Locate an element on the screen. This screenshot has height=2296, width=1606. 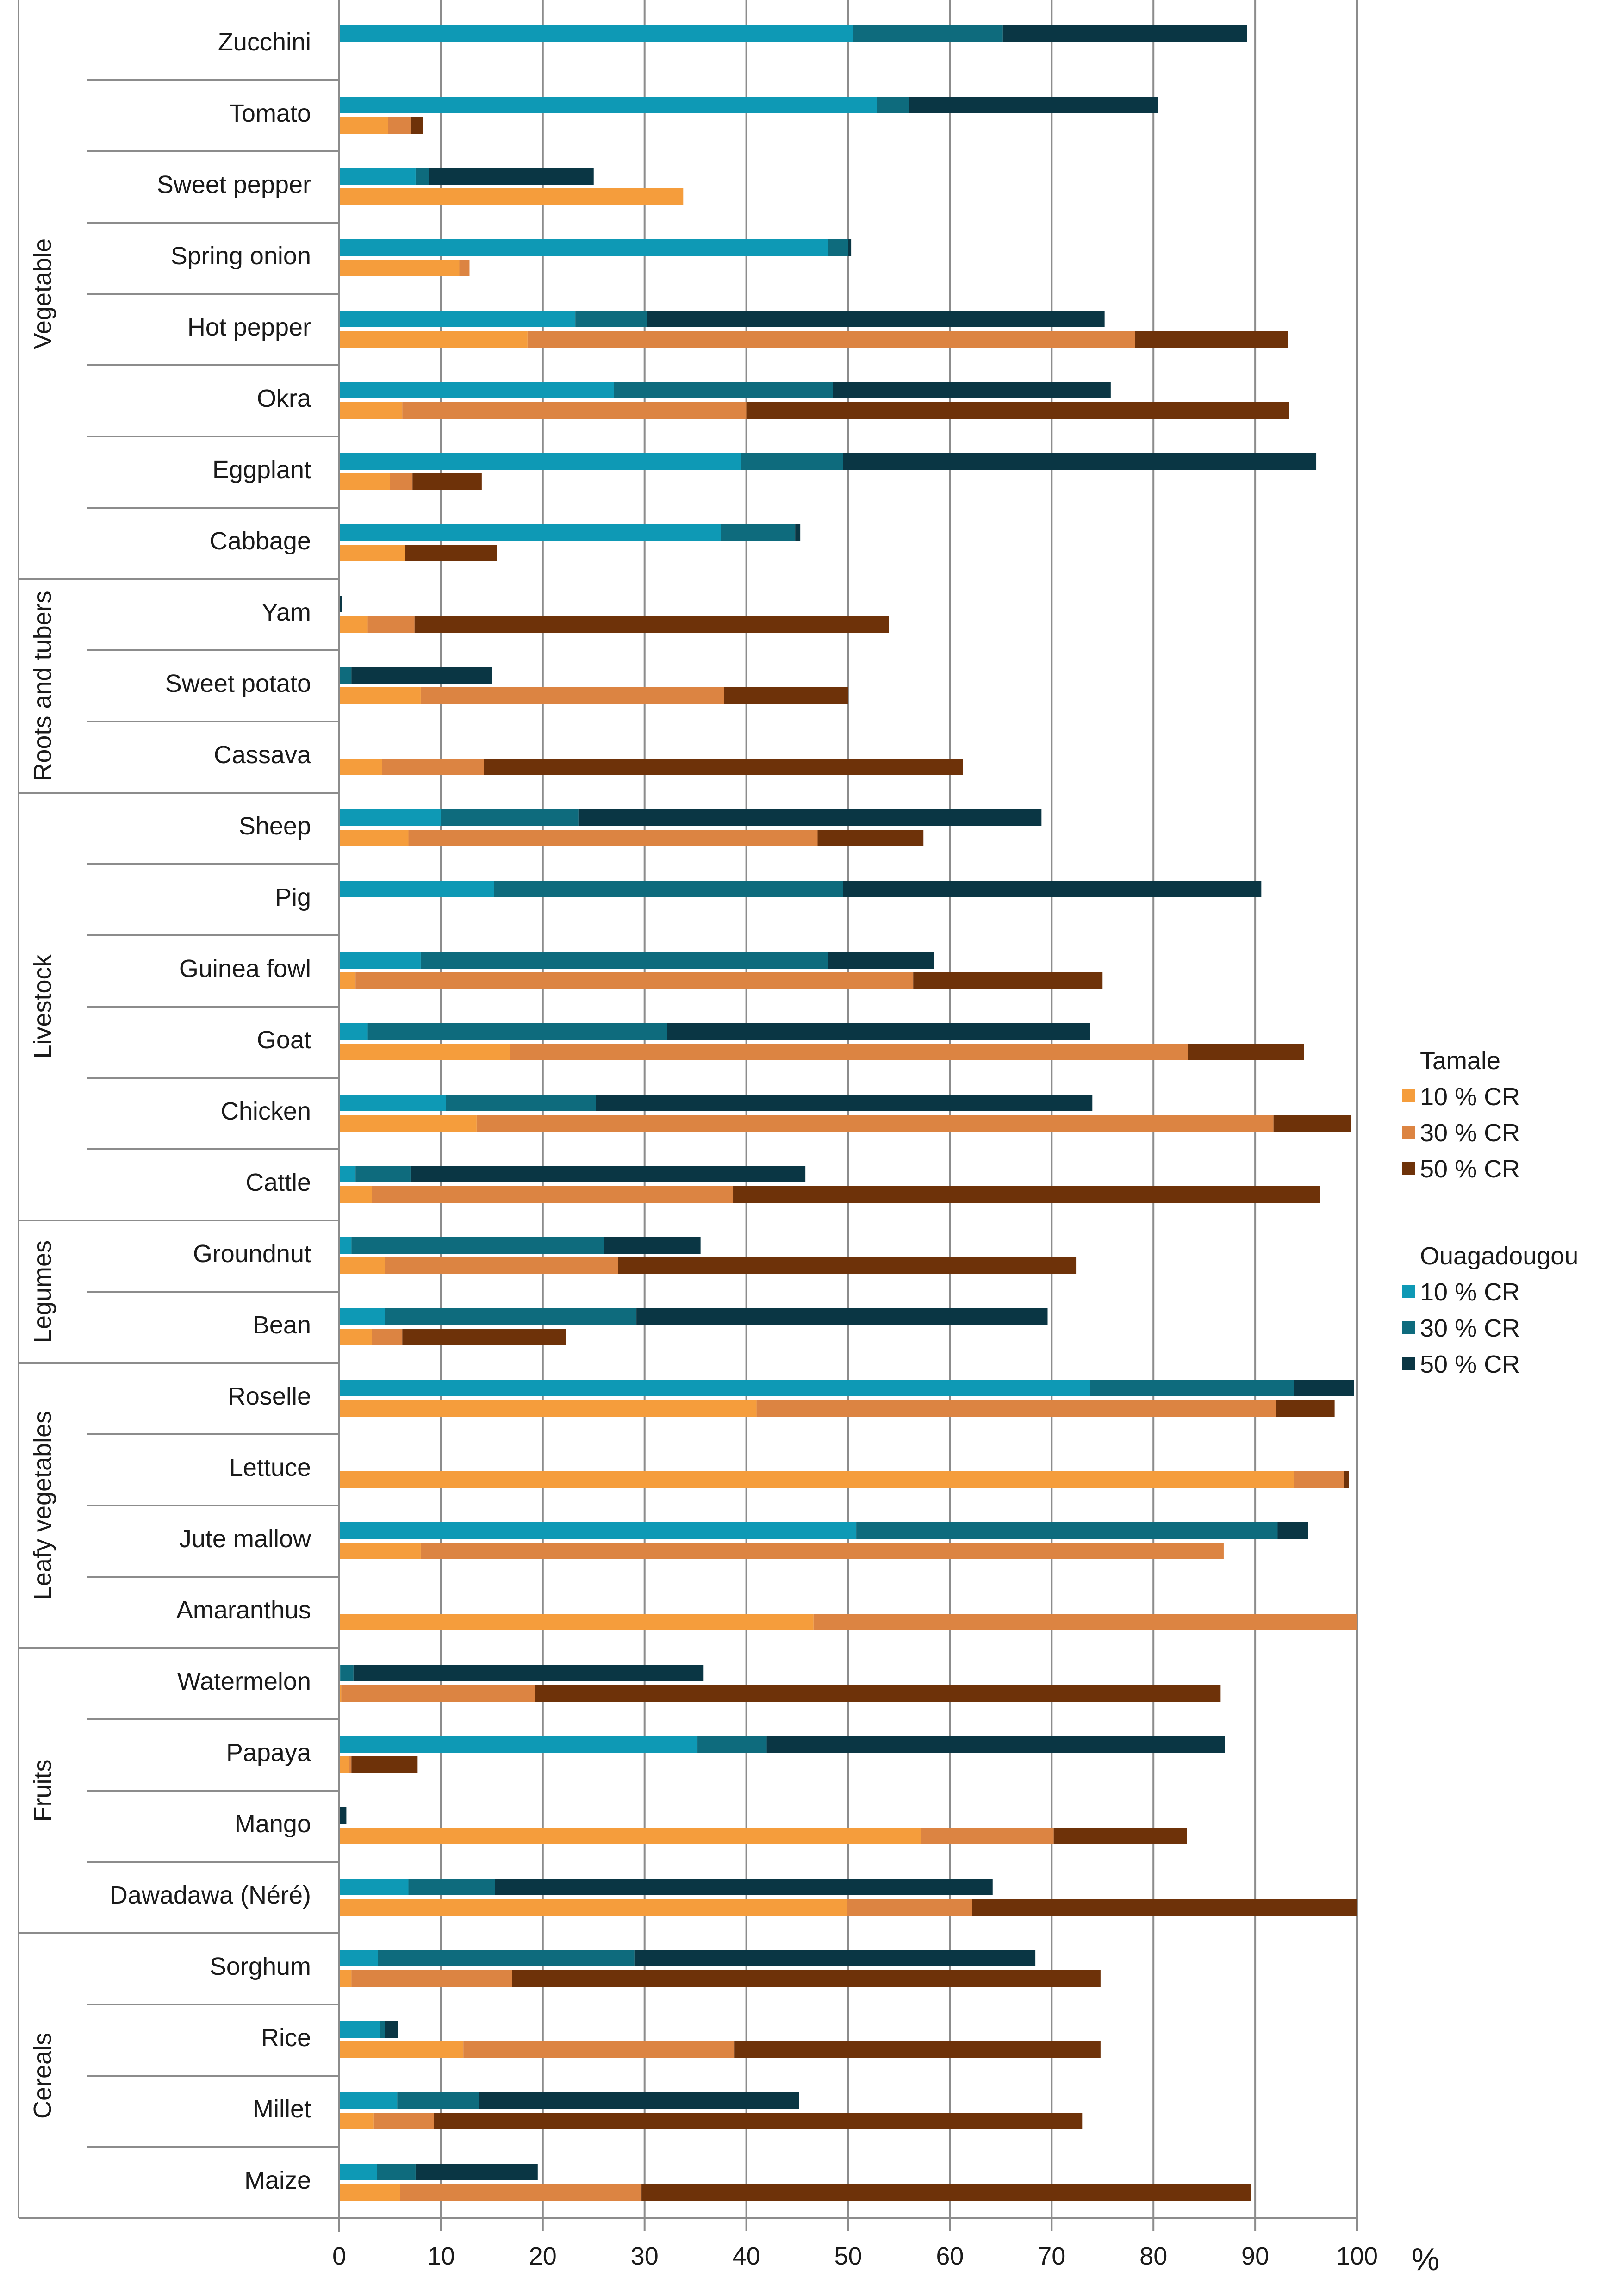
bar-tamale-guinea-fowl-50-cr is located at coordinates (1008, 980).